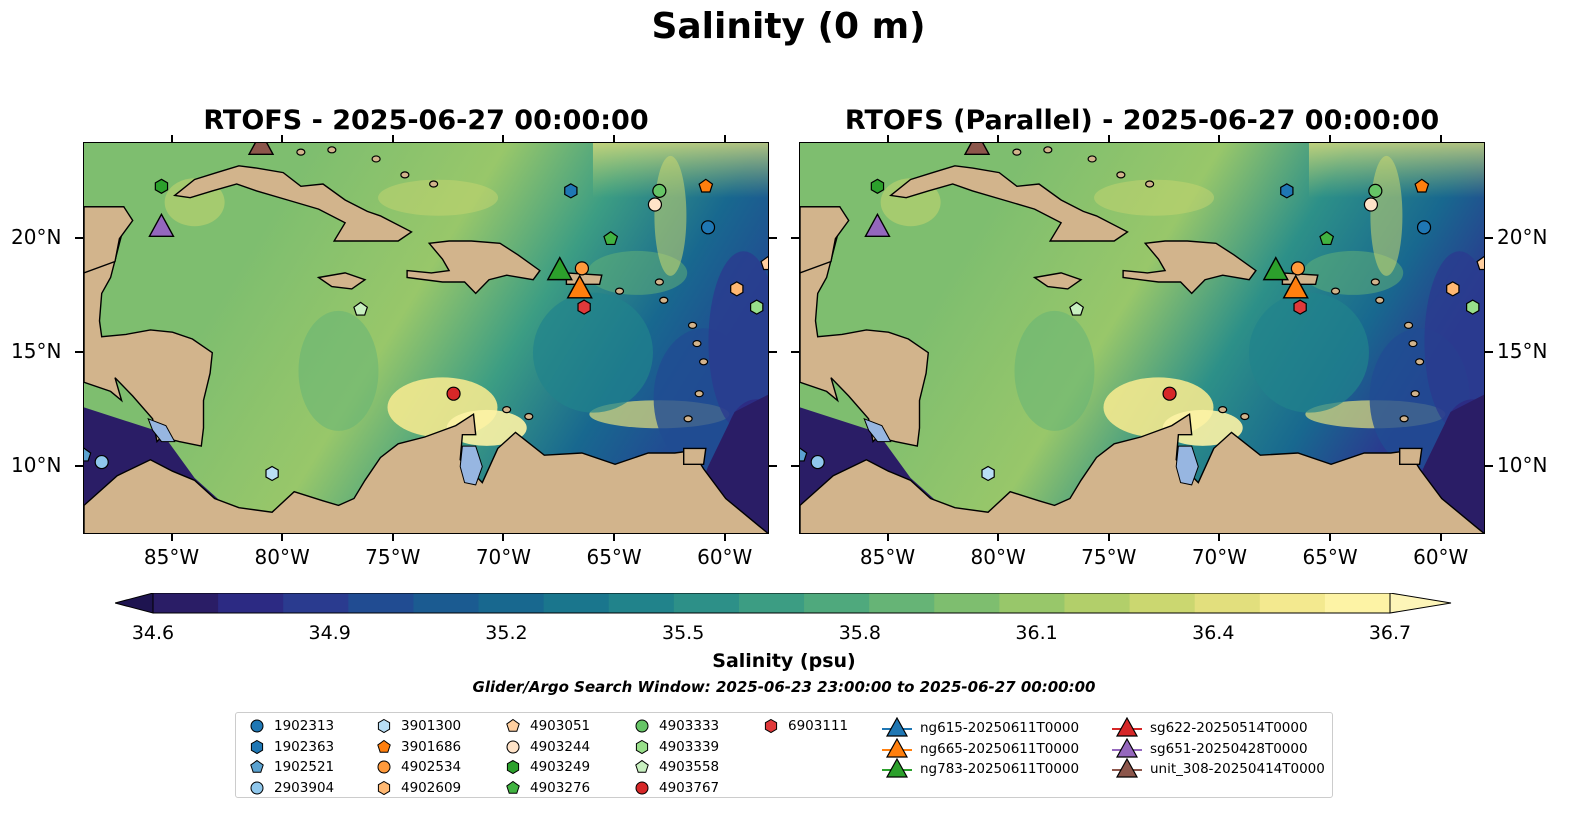 The width and height of the screenshot is (1577, 827). Describe the element at coordinates (304, 787) in the screenshot. I see `legend-label: 2903904` at that location.